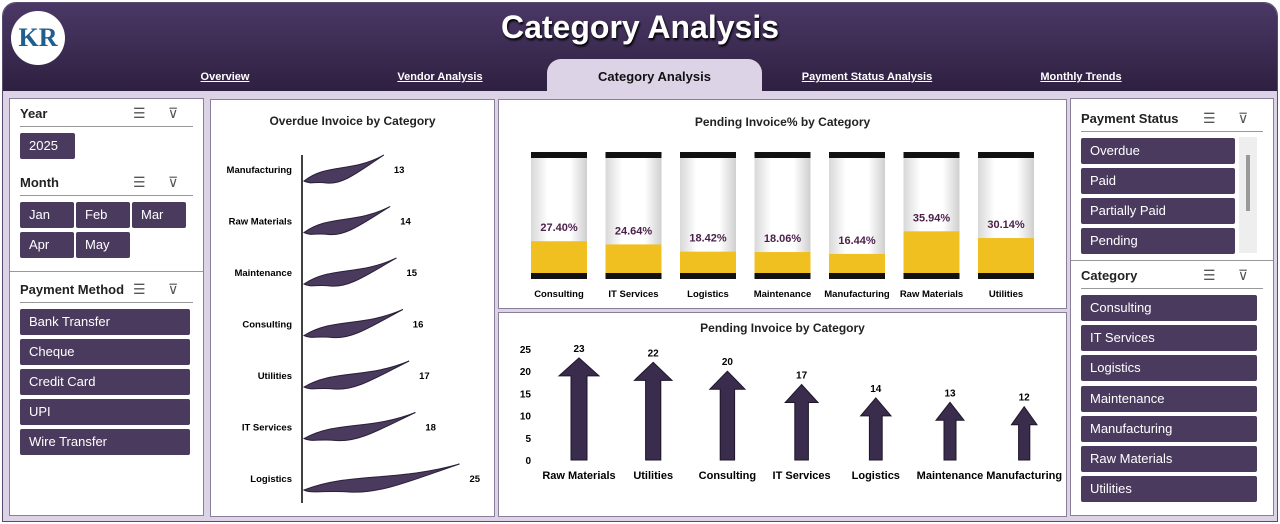  What do you see at coordinates (1081, 77) in the screenshot?
I see `tab-monthly-trends: Monthly Trends` at bounding box center [1081, 77].